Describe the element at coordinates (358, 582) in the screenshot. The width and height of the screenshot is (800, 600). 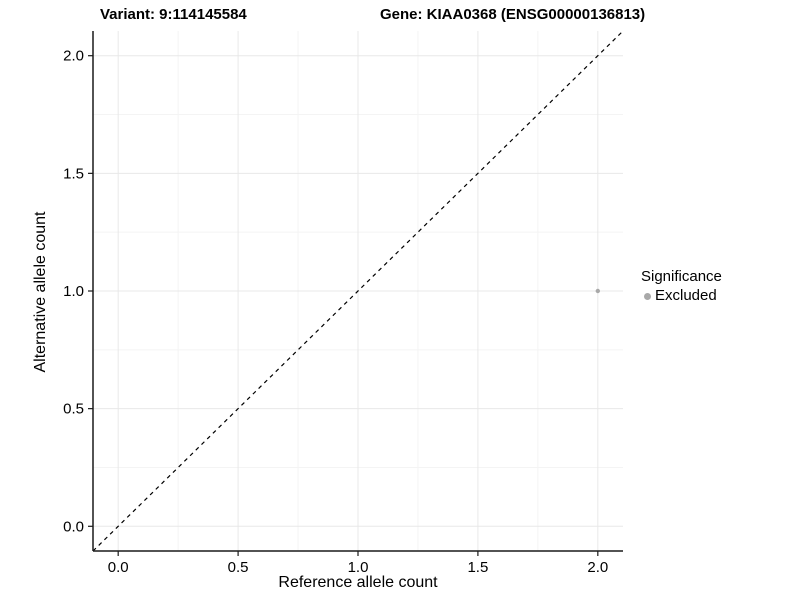
I see `x-axis-title: Reference allele count` at that location.